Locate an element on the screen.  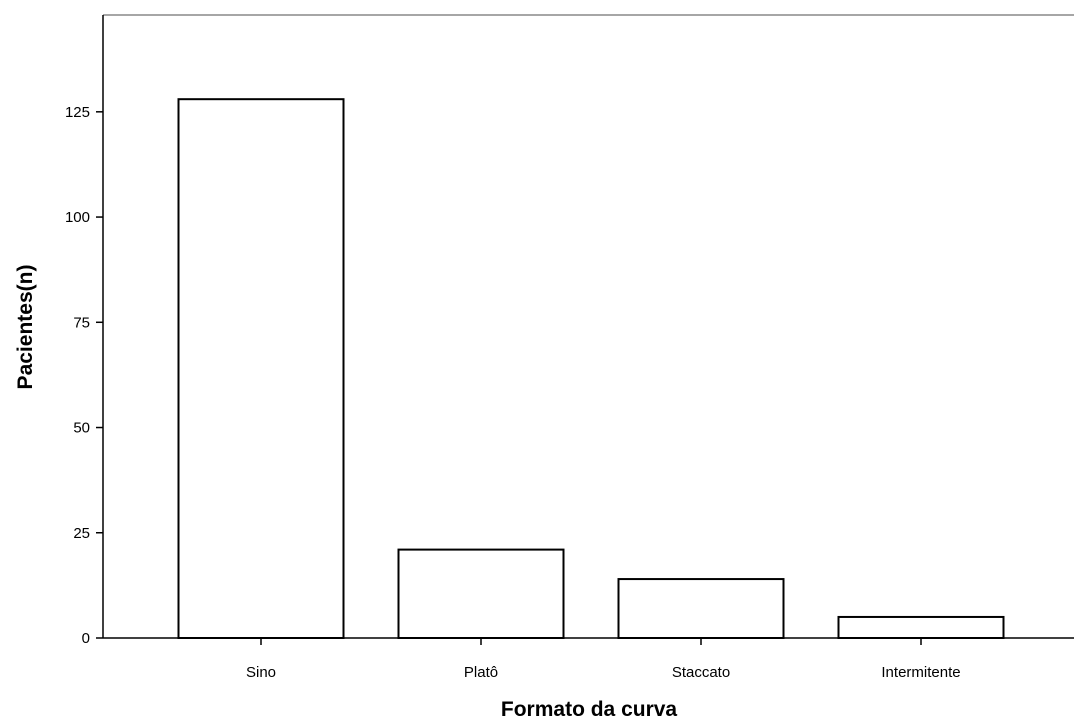
y-tick-label: 50 is located at coordinates (81, 428).